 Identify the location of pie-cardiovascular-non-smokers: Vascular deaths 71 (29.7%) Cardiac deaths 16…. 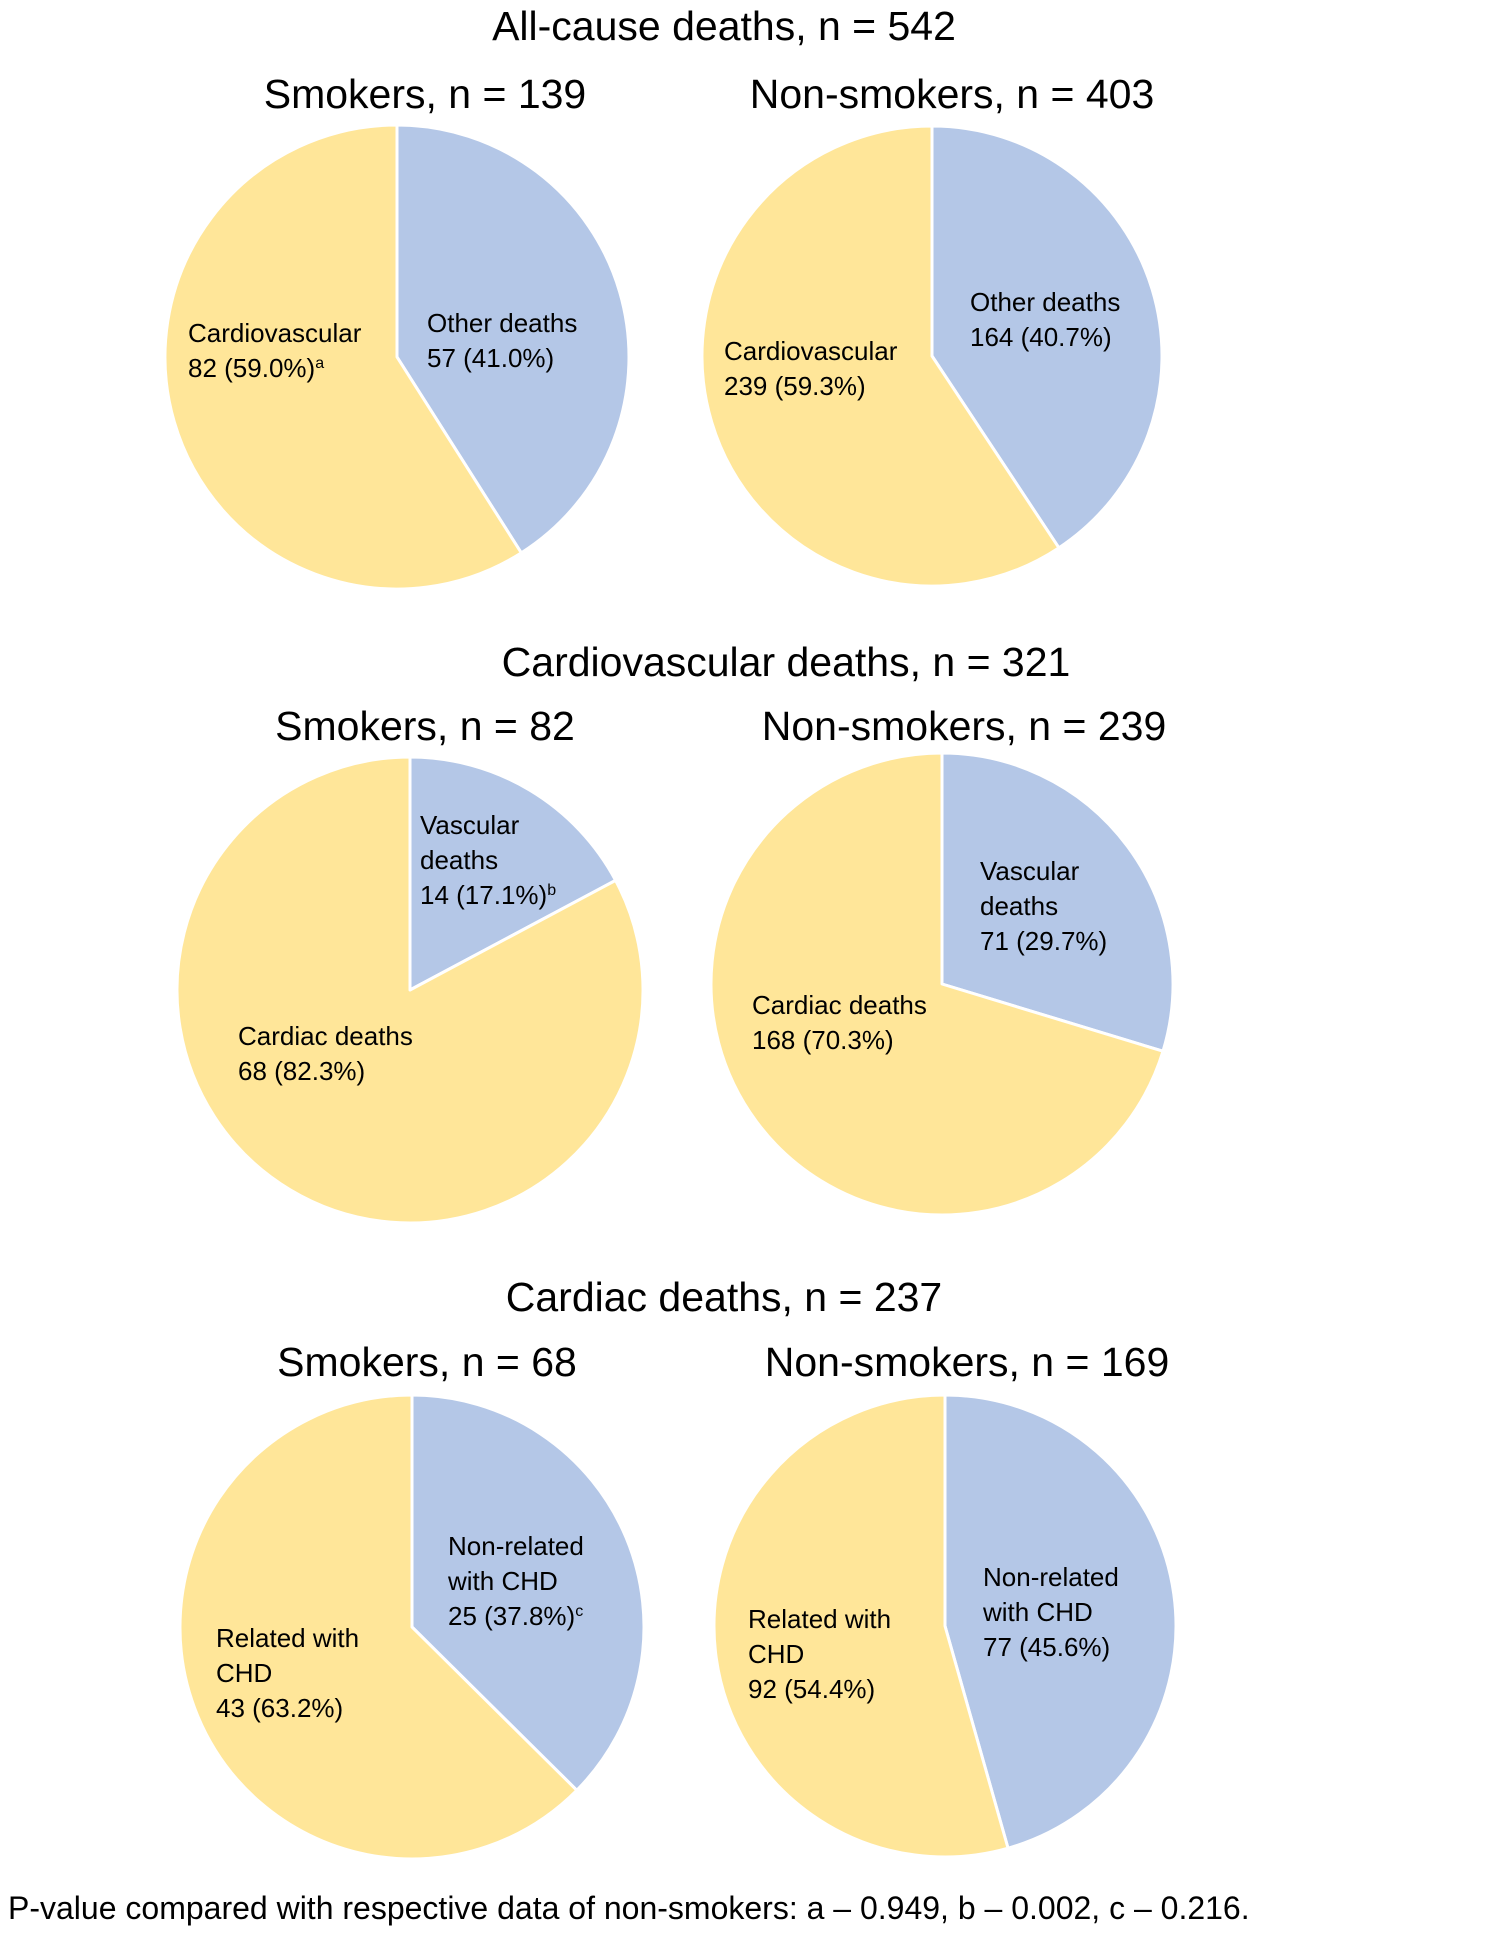
(942, 984).